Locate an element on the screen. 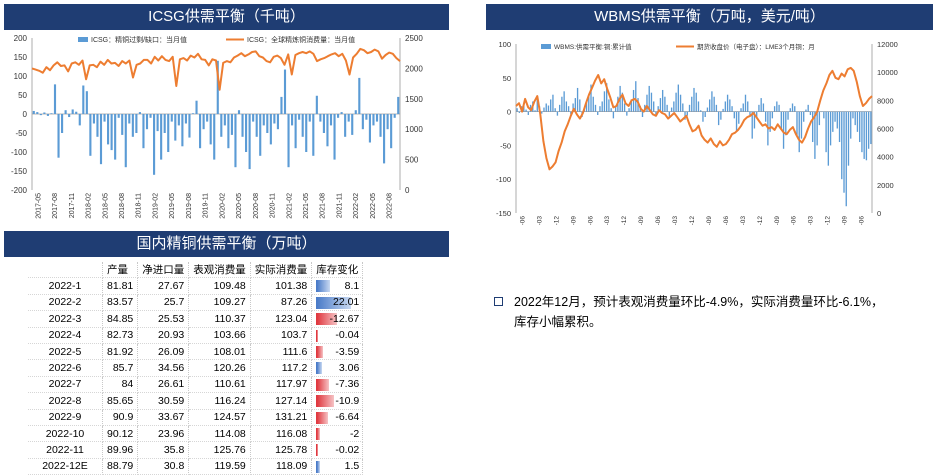 The image size is (937, 475). net-import-value: 30.59 is located at coordinates (163, 401).